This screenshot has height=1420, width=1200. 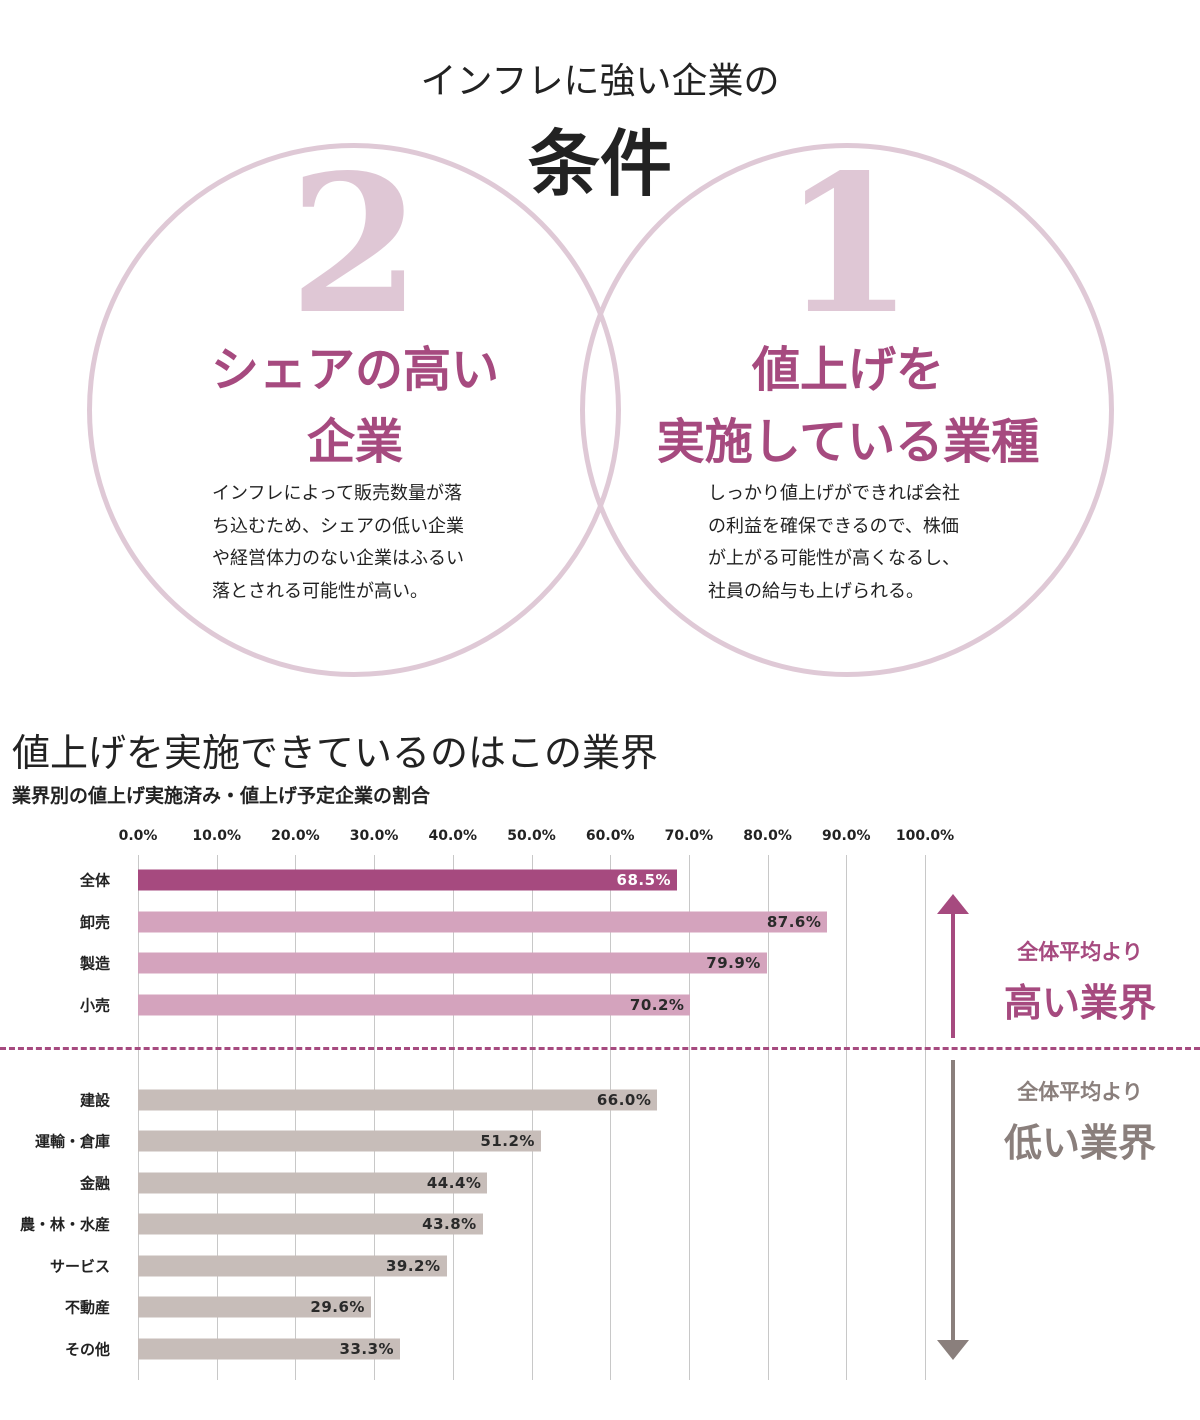 What do you see at coordinates (79, 1266) in the screenshot?
I see `category-label: サービス` at bounding box center [79, 1266].